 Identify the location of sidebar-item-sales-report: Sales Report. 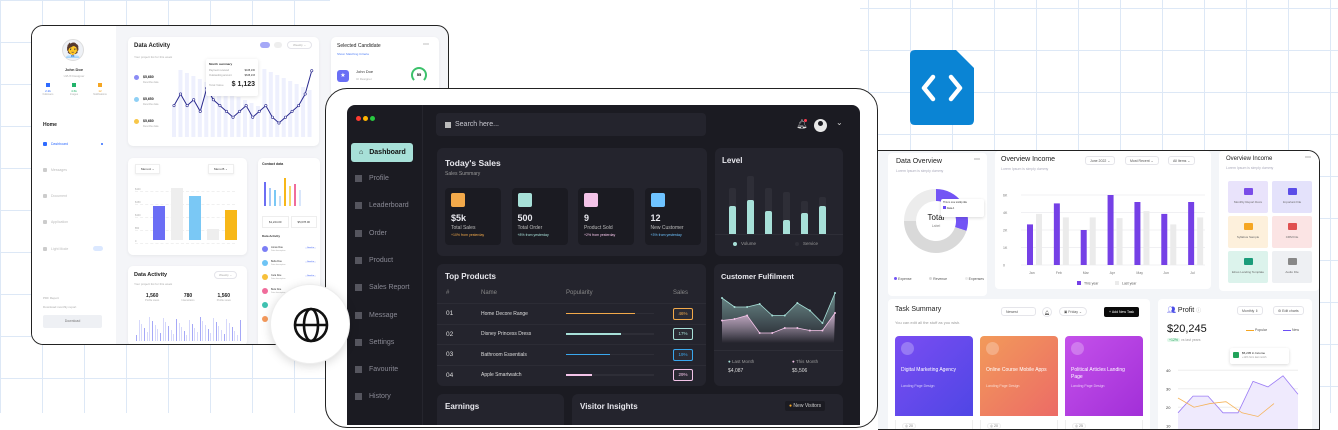
(382, 288).